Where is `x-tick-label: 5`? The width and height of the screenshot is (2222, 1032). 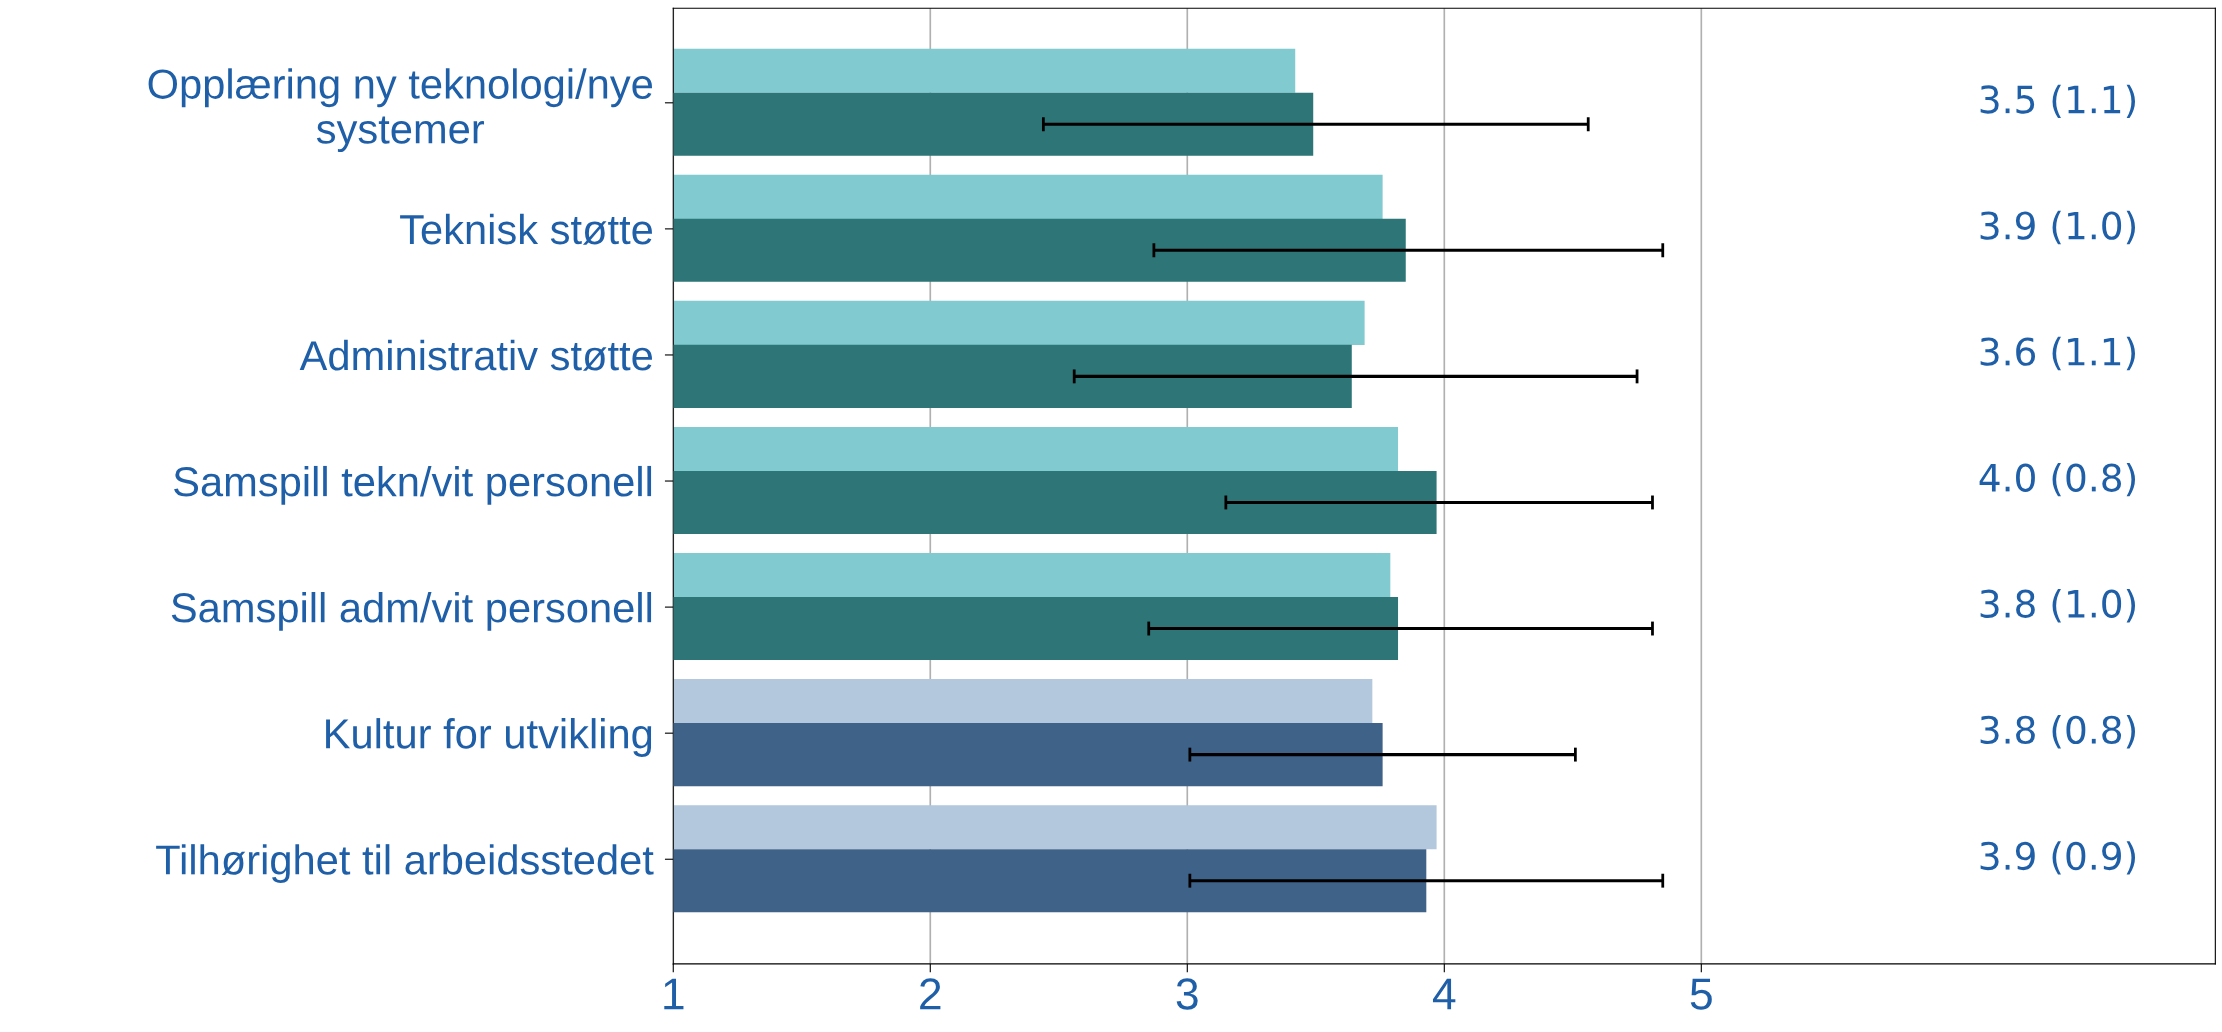
x-tick-label: 5 is located at coordinates (1701, 994).